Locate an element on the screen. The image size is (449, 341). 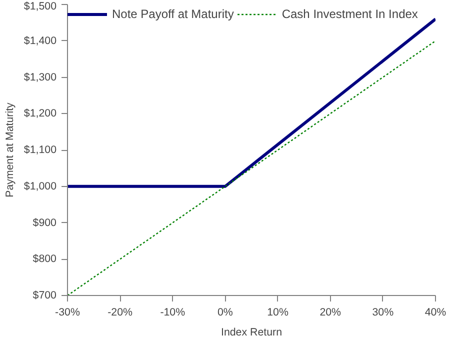
x-tick-label: 10% is located at coordinates (278, 312).